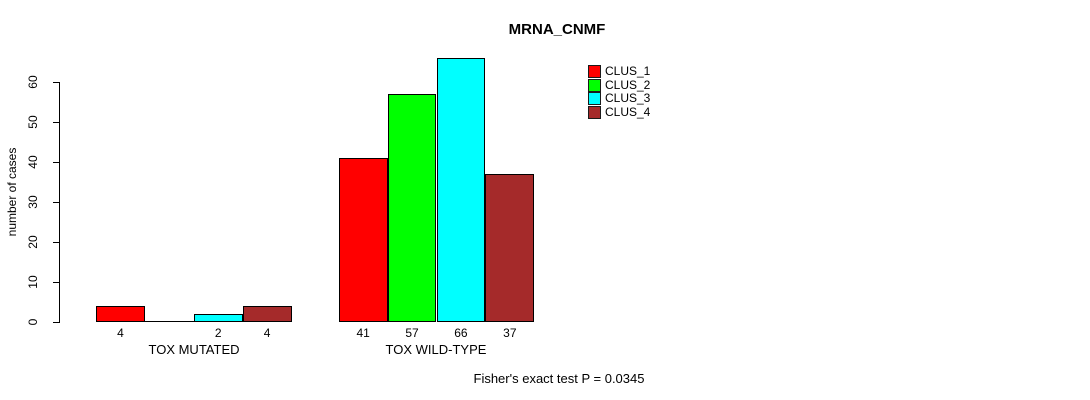  What do you see at coordinates (120, 314) in the screenshot?
I see `bar-clus-1-tox-mutated` at bounding box center [120, 314].